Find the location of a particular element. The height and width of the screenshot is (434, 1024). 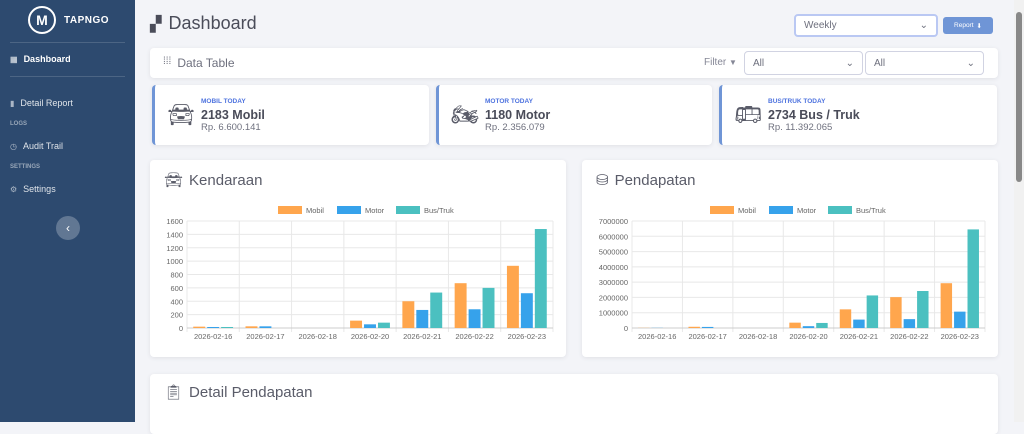

y-tick-label: 0 is located at coordinates (181, 328).